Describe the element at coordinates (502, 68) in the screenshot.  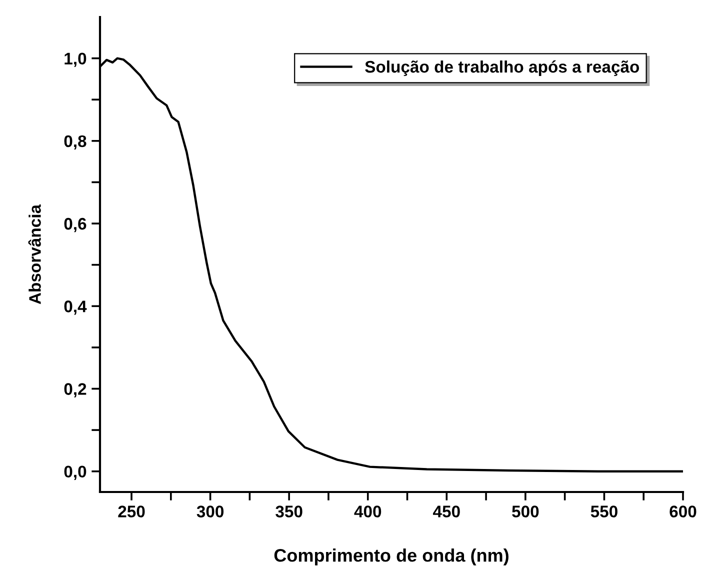
I see `legend-label: Solução de trabalho após a reação` at that location.